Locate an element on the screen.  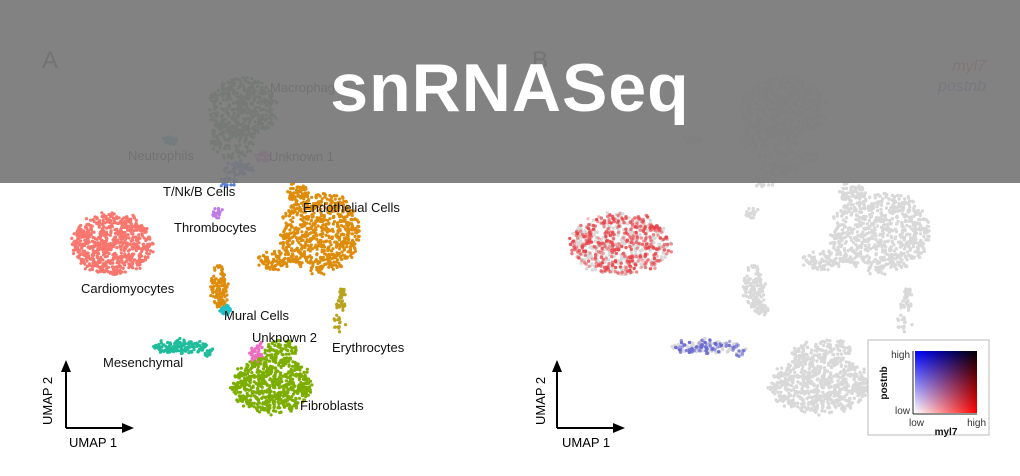
cluster-label: Thrombocytes is located at coordinates (215, 227).